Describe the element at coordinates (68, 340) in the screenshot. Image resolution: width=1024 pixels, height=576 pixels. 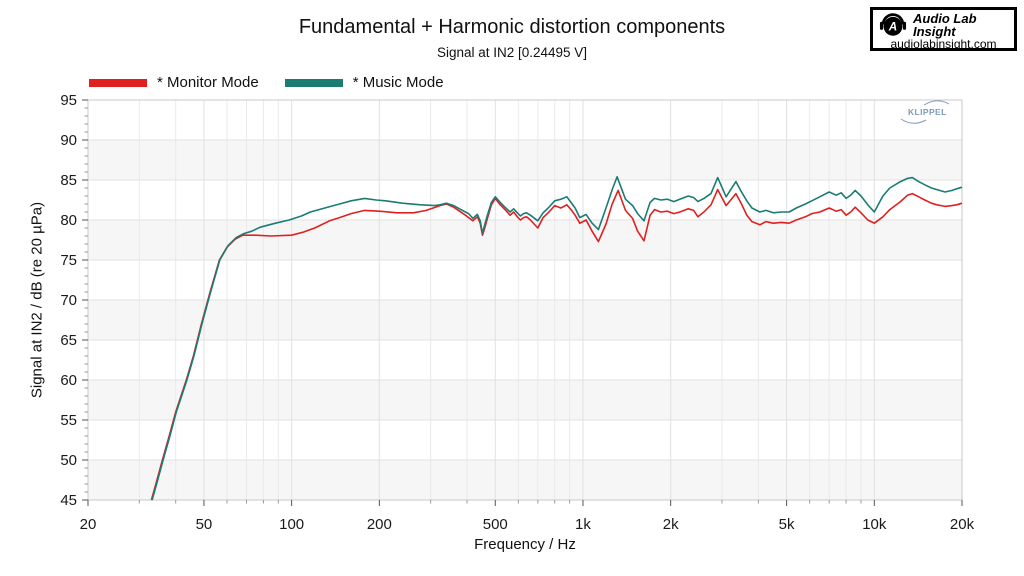
I see `y-tick-label: 65` at that location.